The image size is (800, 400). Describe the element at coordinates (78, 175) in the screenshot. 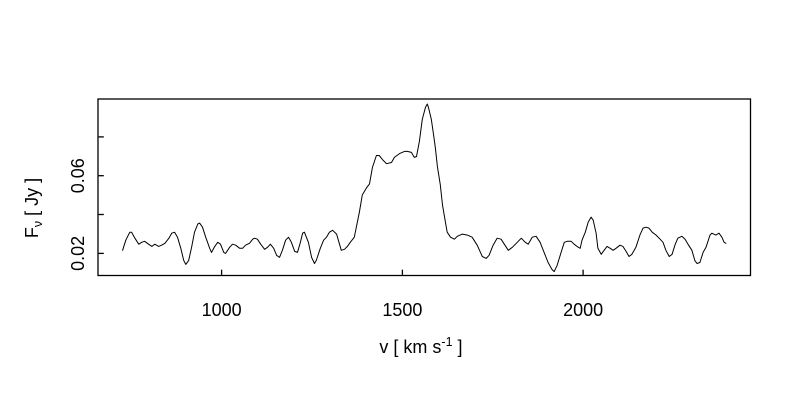

I see `y-tick-label: 0.06` at that location.